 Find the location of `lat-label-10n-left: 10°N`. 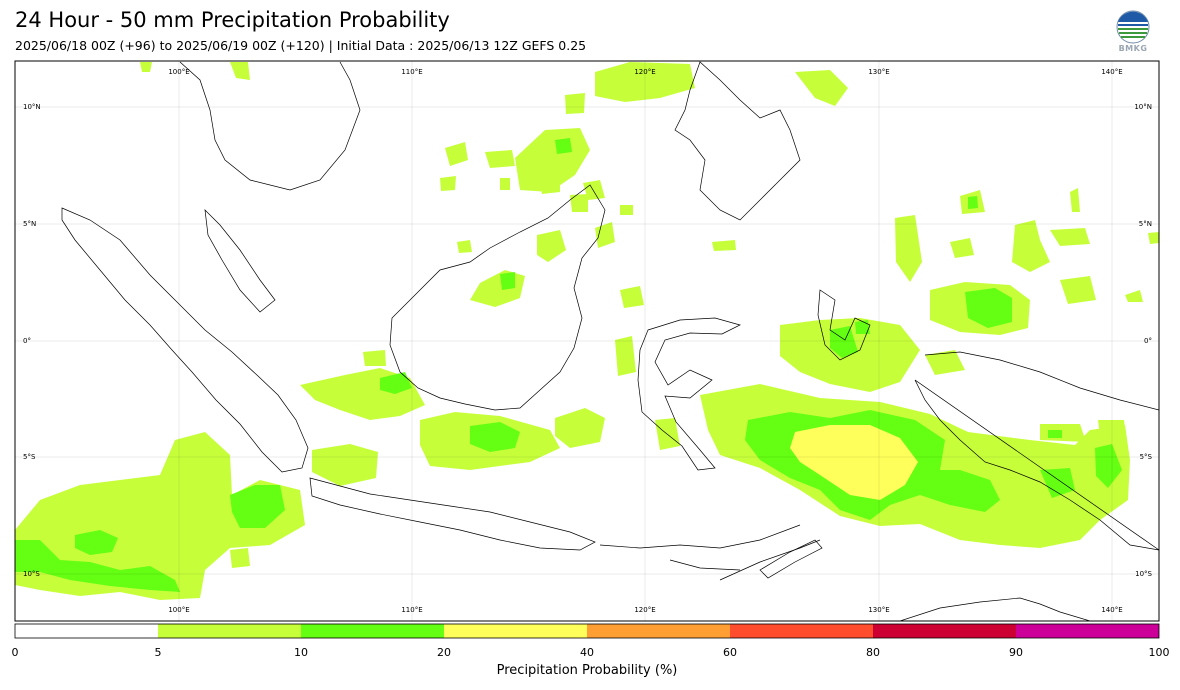

lat-label-10n-left: 10°N is located at coordinates (32, 107).